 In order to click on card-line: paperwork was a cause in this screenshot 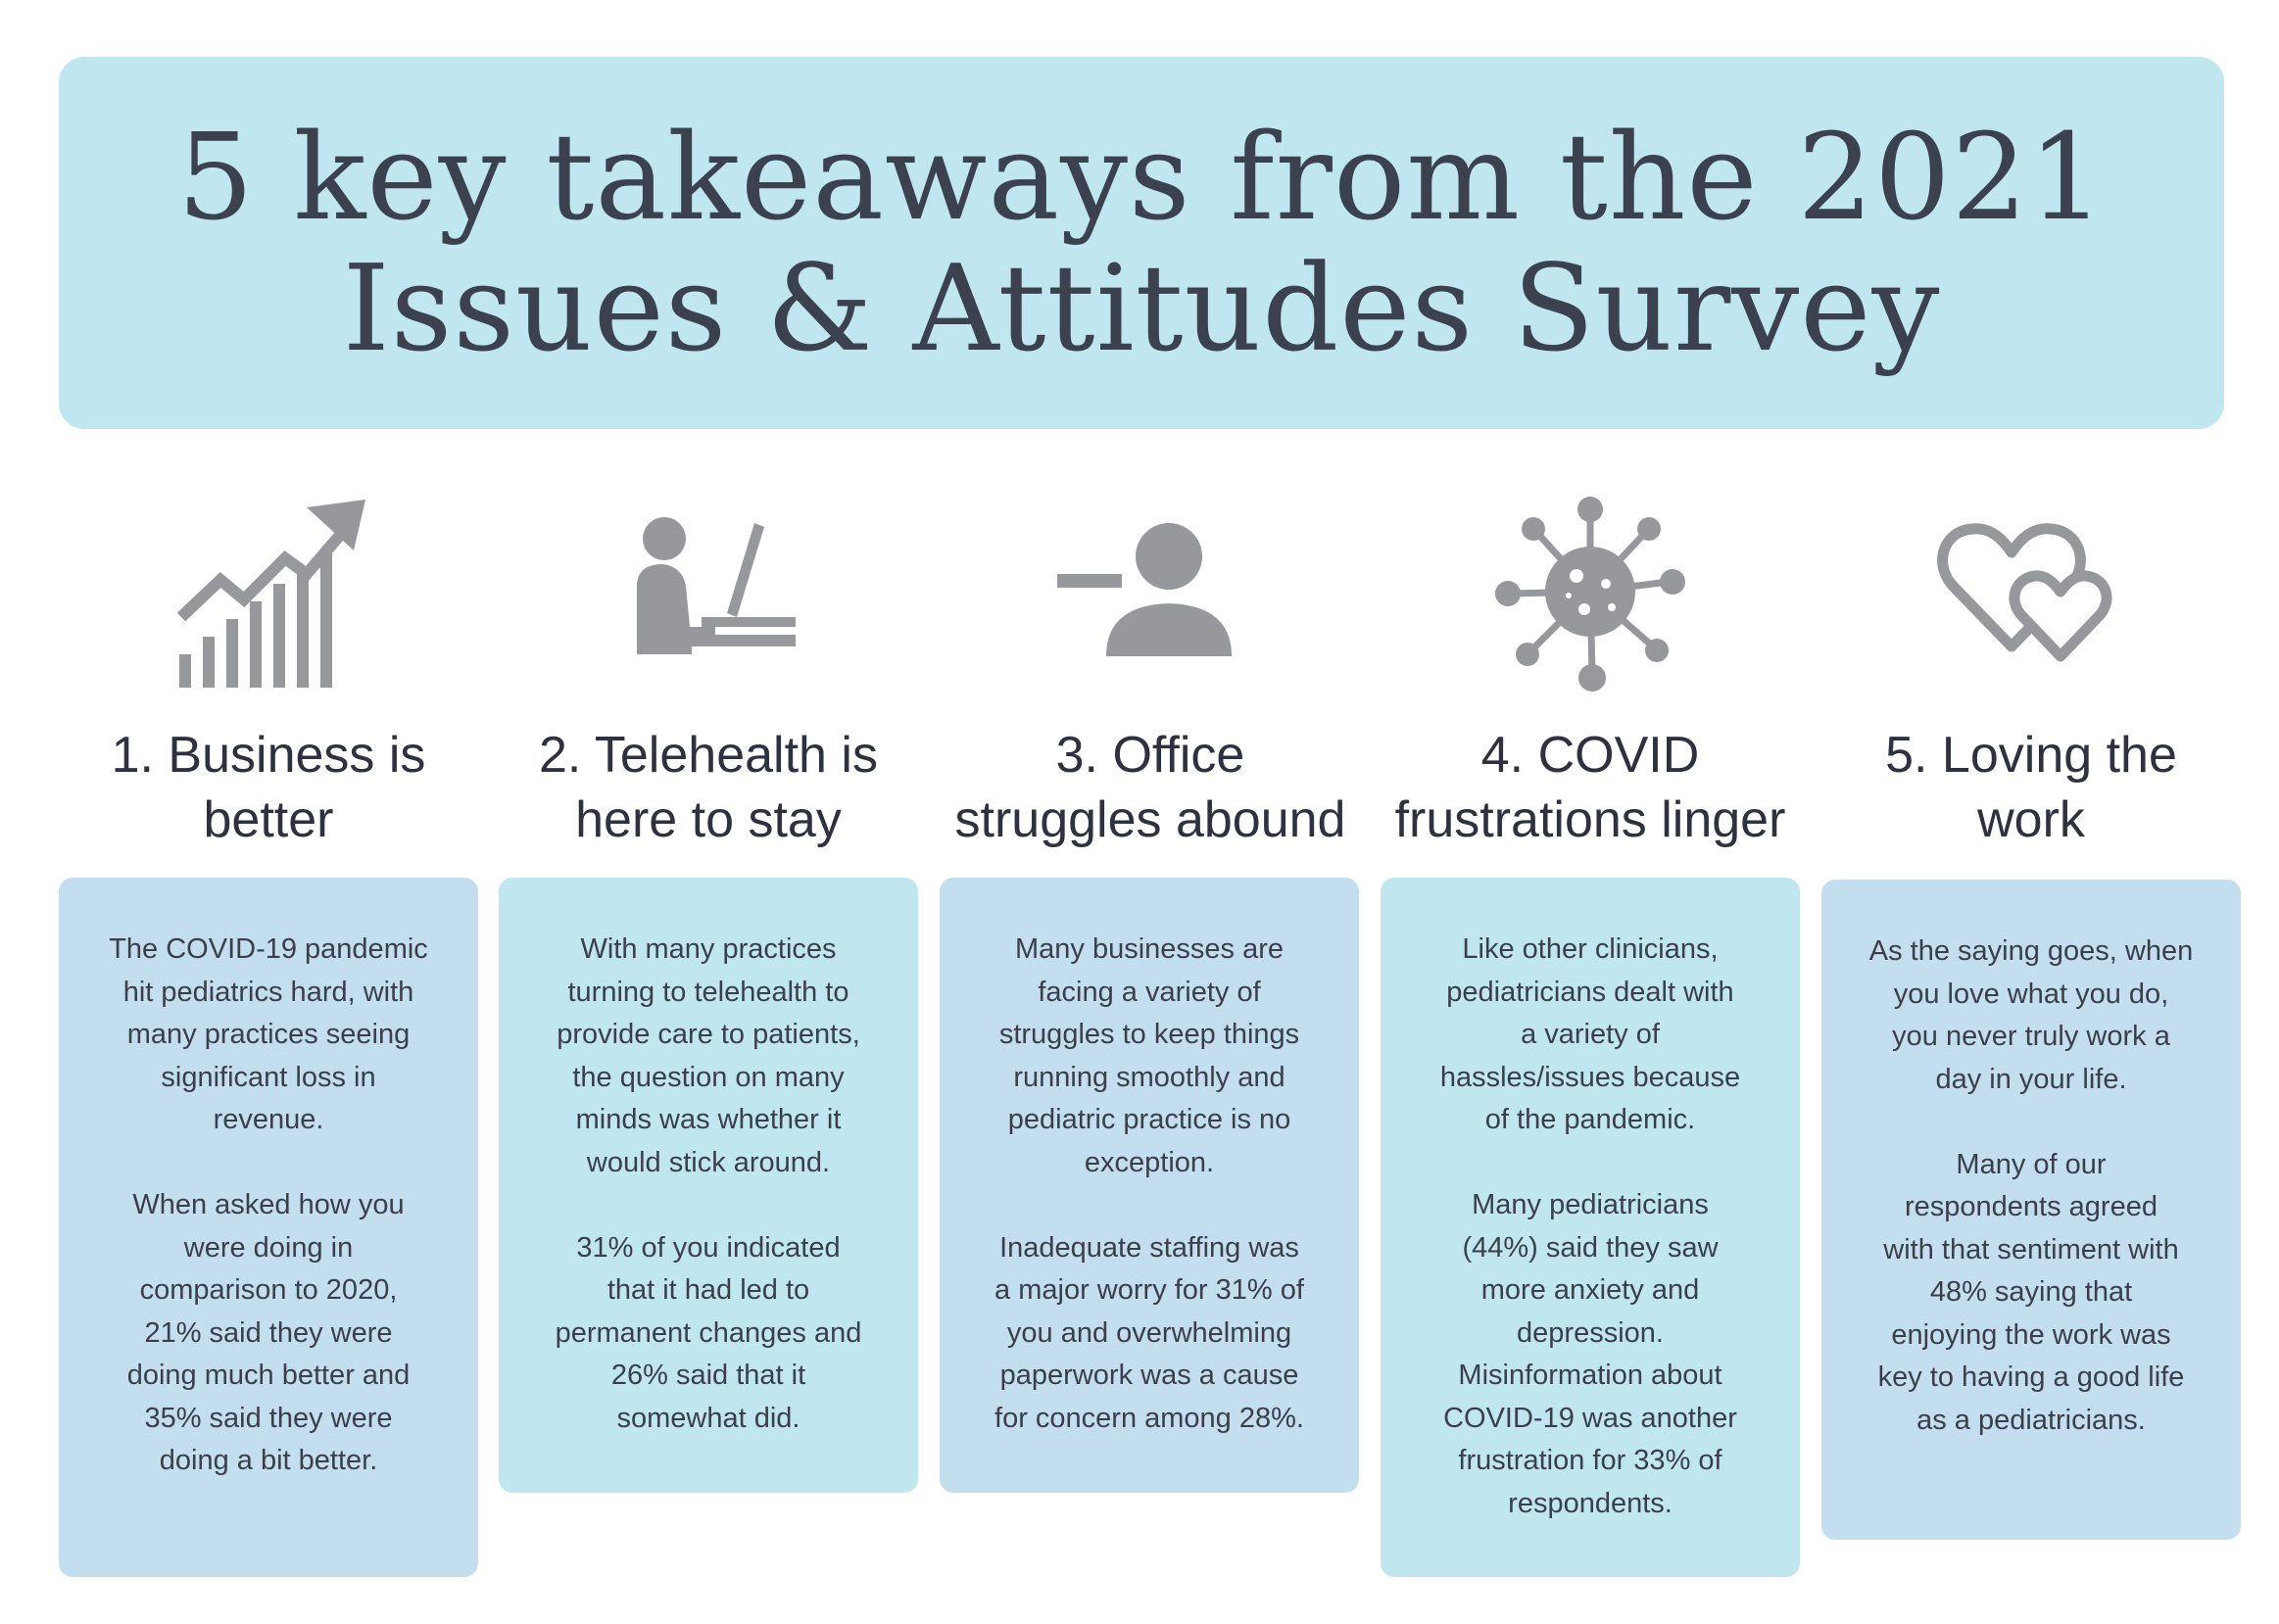, I will do `click(1149, 1375)`.